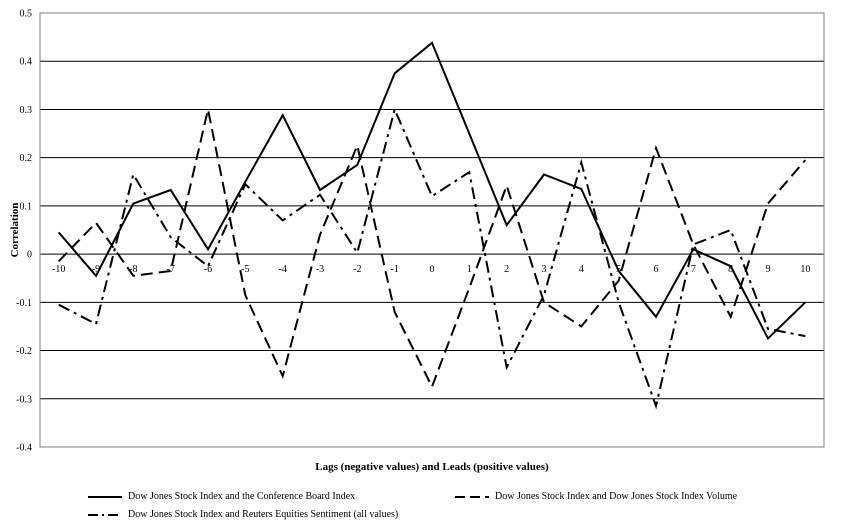 The image size is (844, 527). I want to click on x-tick-label: -8, so click(133, 269).